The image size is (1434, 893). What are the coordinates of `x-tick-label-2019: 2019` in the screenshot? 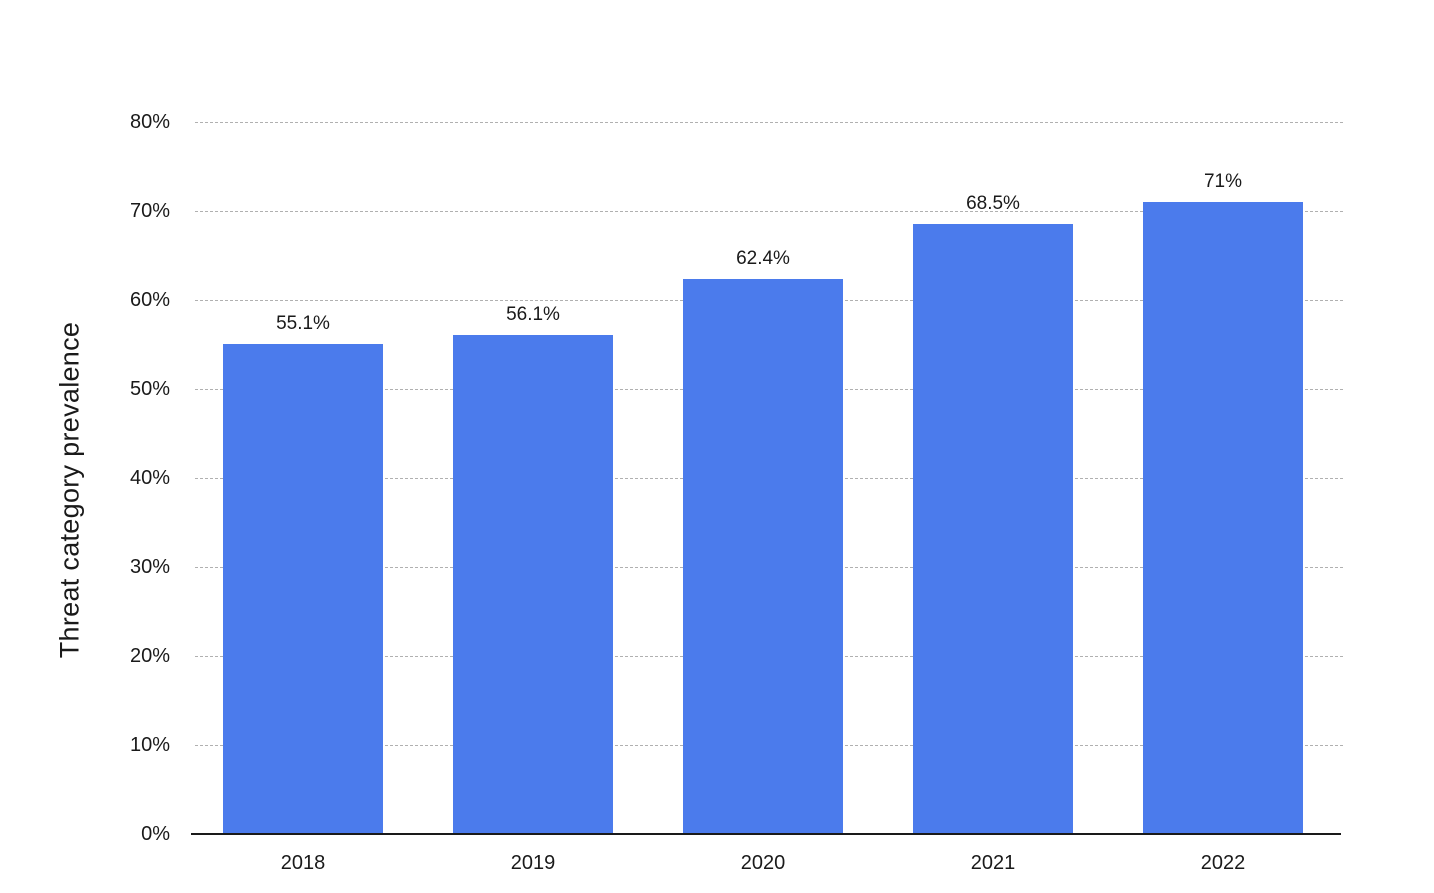 It's located at (533, 863).